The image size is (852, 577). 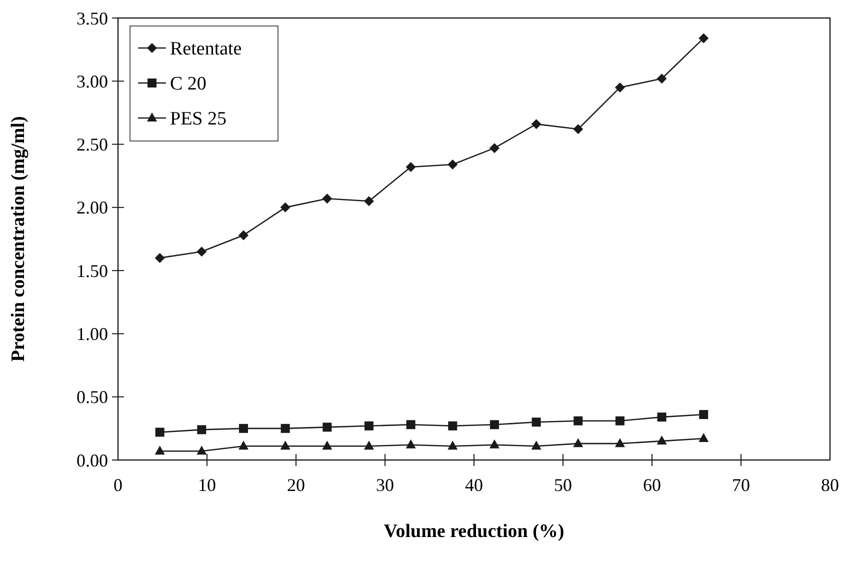 I want to click on y-tick-label: 2.50, so click(x=92, y=144).